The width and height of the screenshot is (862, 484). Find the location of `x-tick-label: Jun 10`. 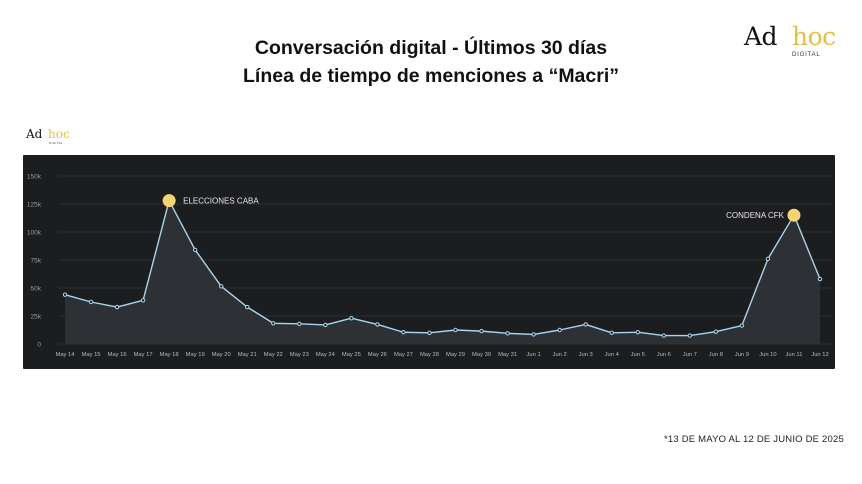

x-tick-label: Jun 10 is located at coordinates (767, 355).